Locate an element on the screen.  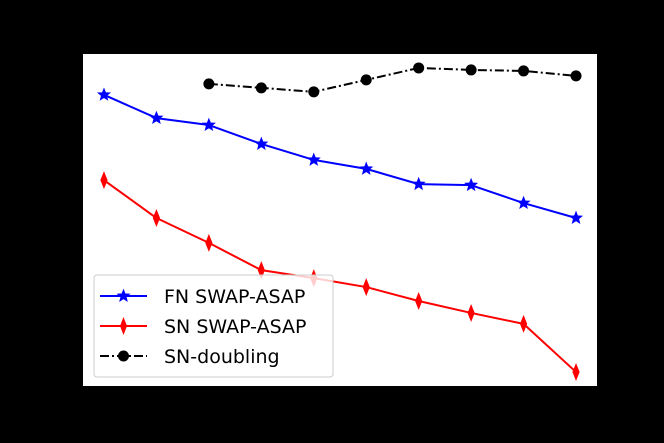
legend-entry-fn-swap-asap: FN SWAP-ASAP is located at coordinates (202, 297).